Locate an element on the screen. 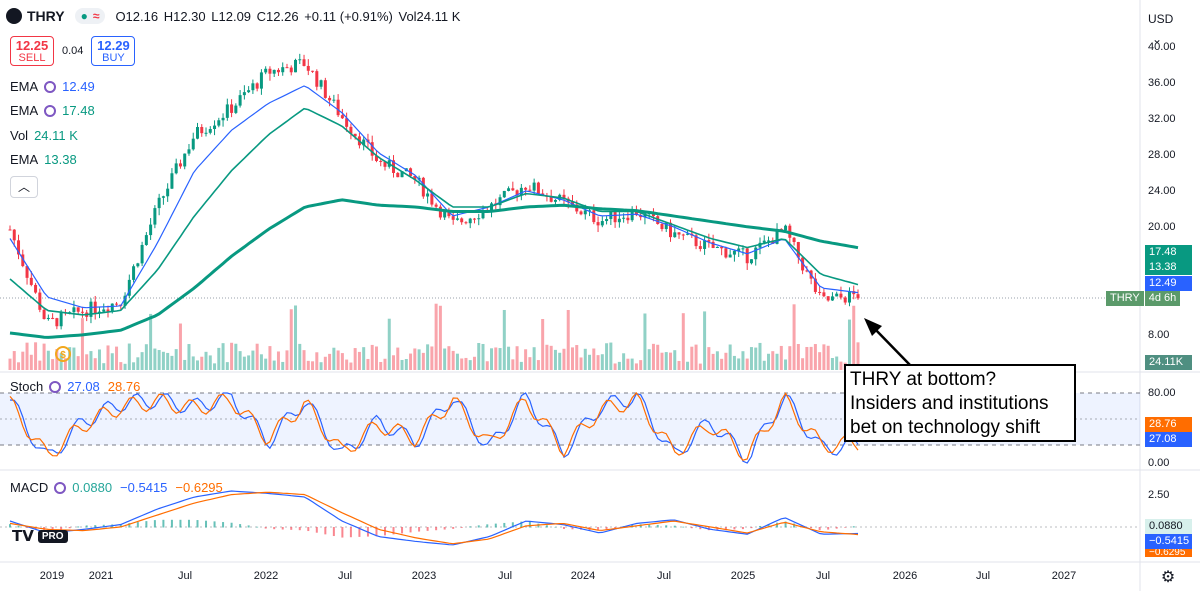 The width and height of the screenshot is (1200, 591). currency-selector: USD ⌄ is located at coordinates (1166, 27).